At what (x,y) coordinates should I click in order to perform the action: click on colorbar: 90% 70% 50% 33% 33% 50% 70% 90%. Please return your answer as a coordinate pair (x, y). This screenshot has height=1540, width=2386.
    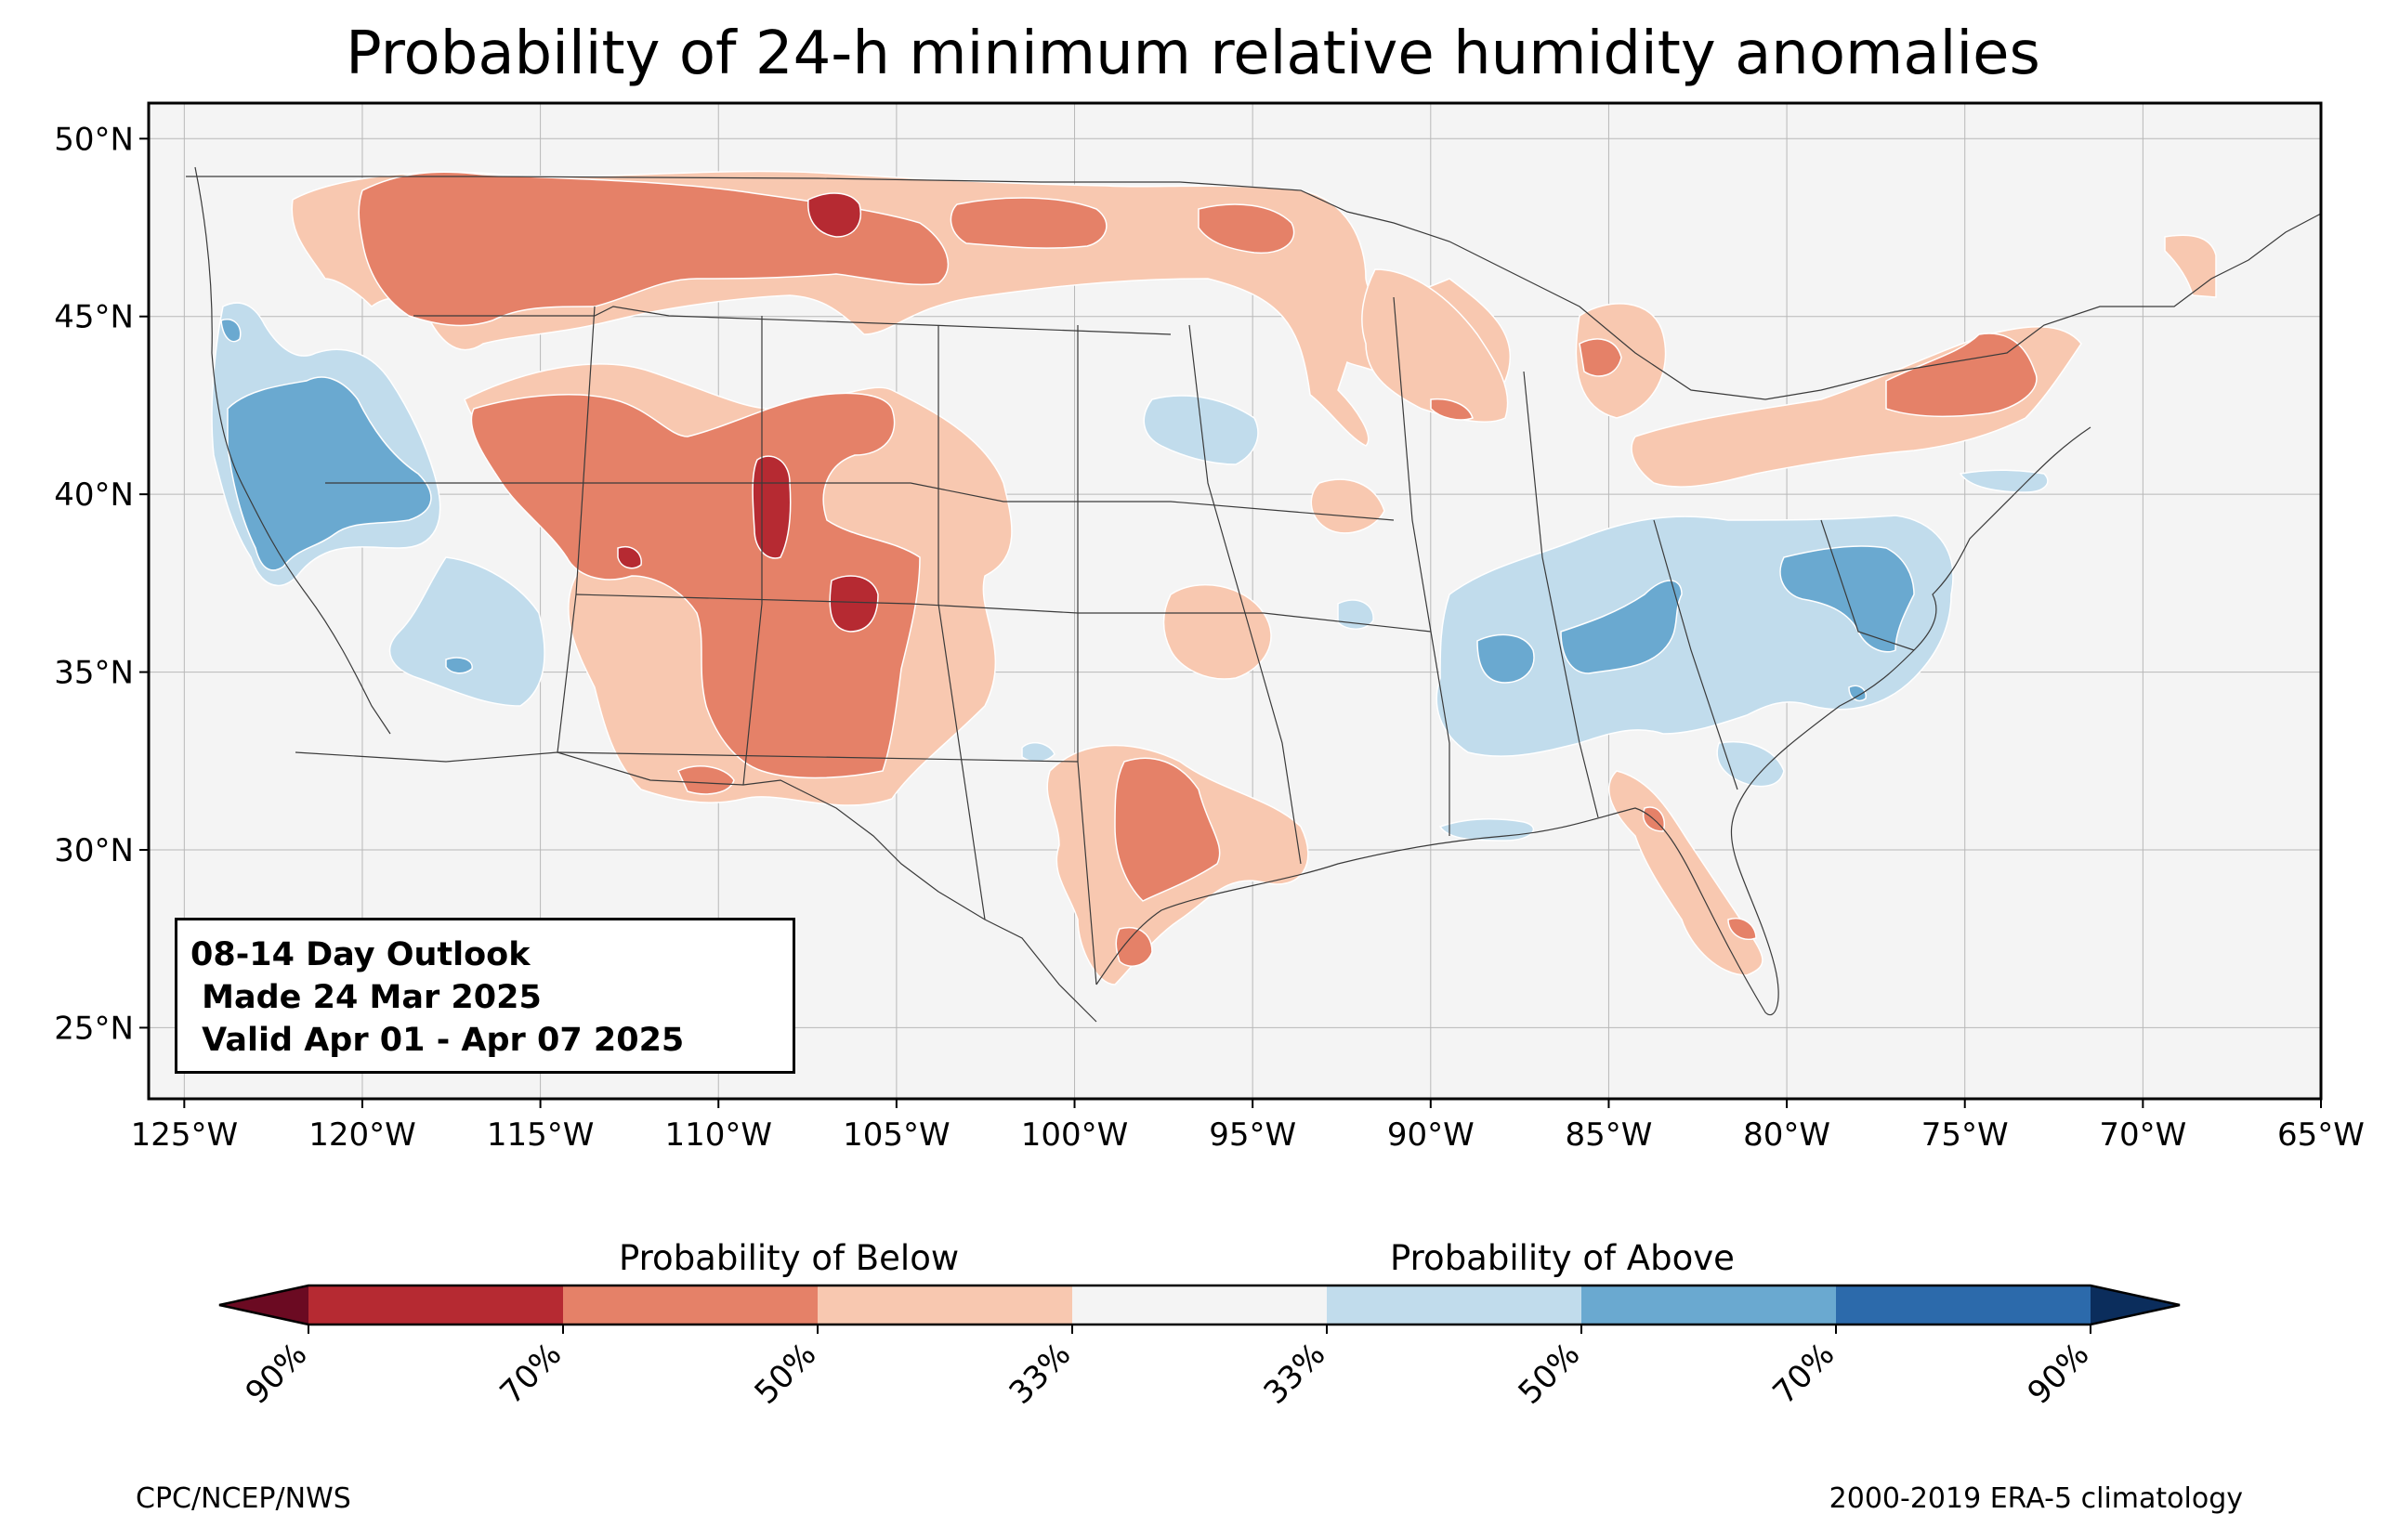
    Looking at the image, I should click on (1199, 1348).